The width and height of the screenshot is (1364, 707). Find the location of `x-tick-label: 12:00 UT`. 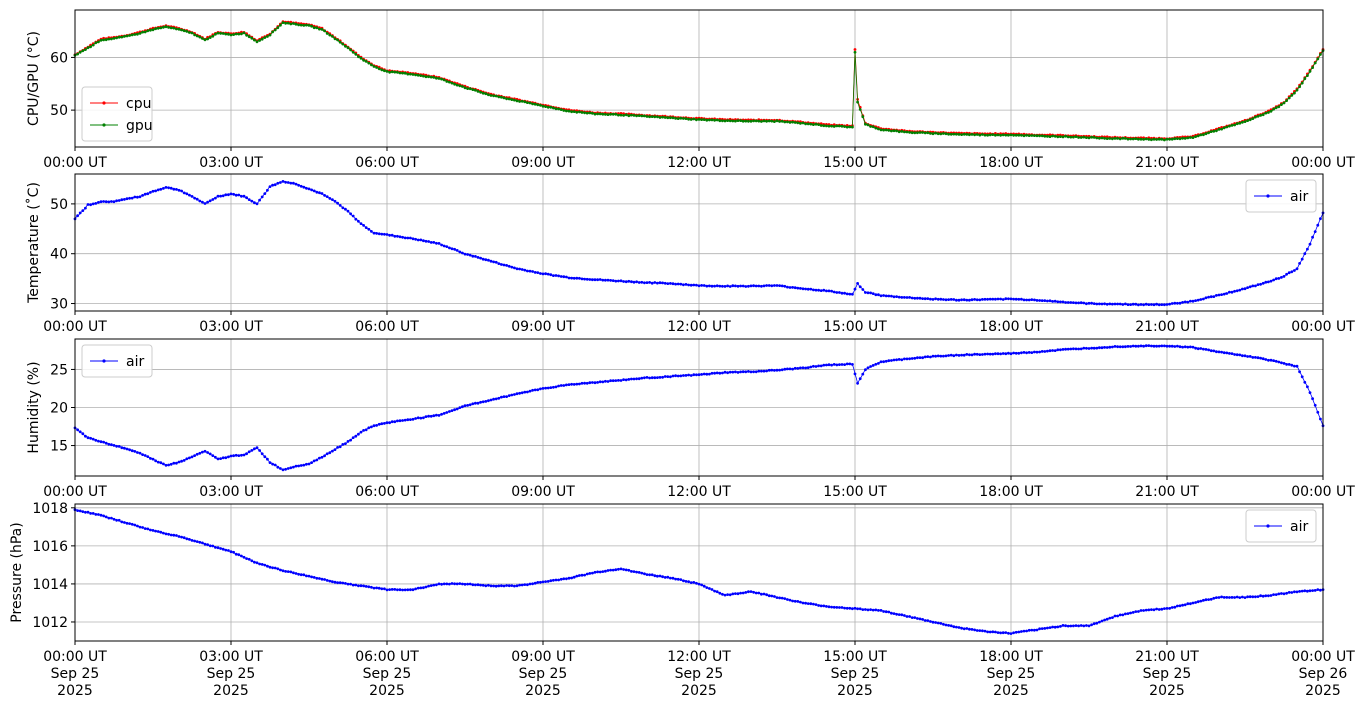

x-tick-label: 12:00 UT is located at coordinates (699, 492).